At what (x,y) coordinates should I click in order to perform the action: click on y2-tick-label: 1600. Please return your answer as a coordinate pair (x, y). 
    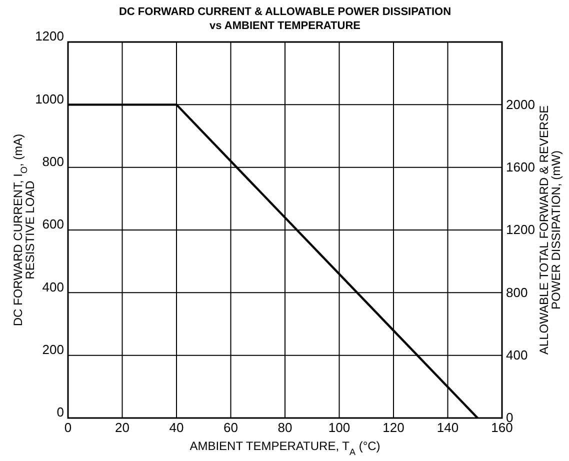
    Looking at the image, I should click on (520, 166).